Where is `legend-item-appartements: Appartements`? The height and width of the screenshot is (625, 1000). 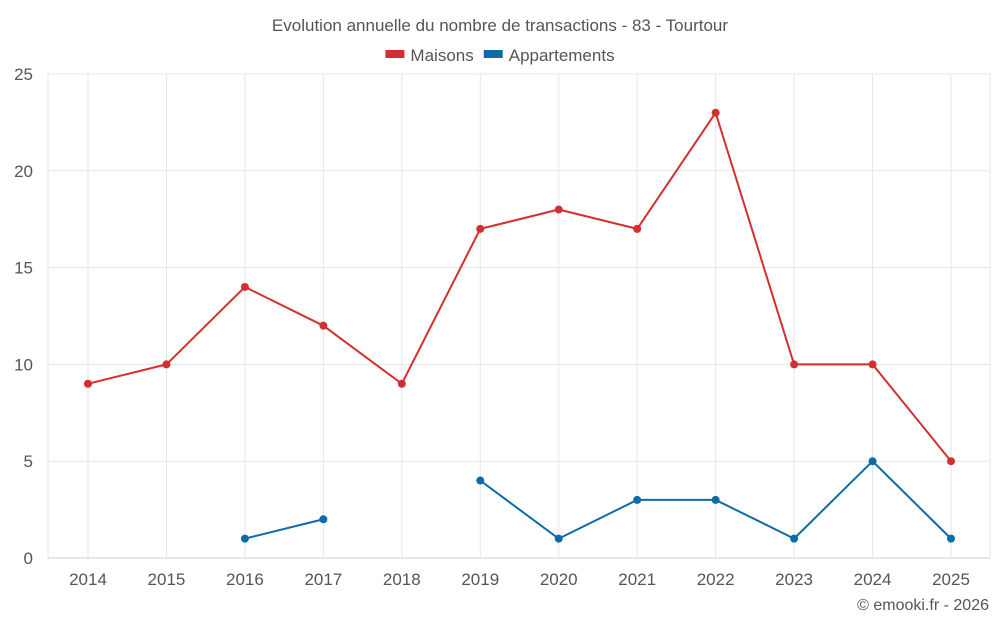 legend-item-appartements: Appartements is located at coordinates (549, 55).